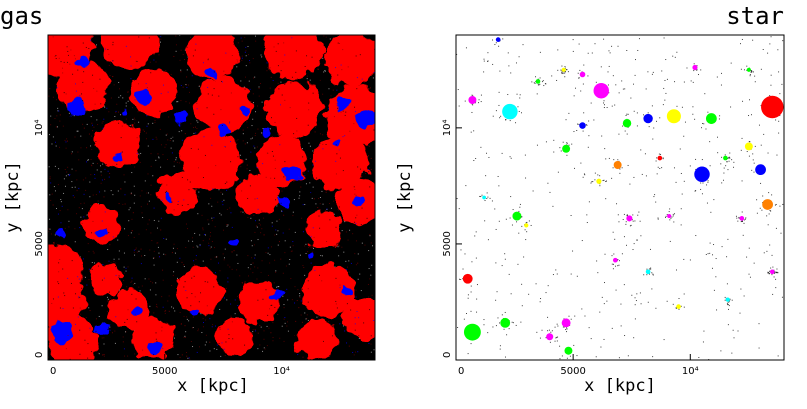 The height and width of the screenshot is (409, 807). What do you see at coordinates (102, 232) in the screenshot?
I see `cold-gas-clump` at bounding box center [102, 232].